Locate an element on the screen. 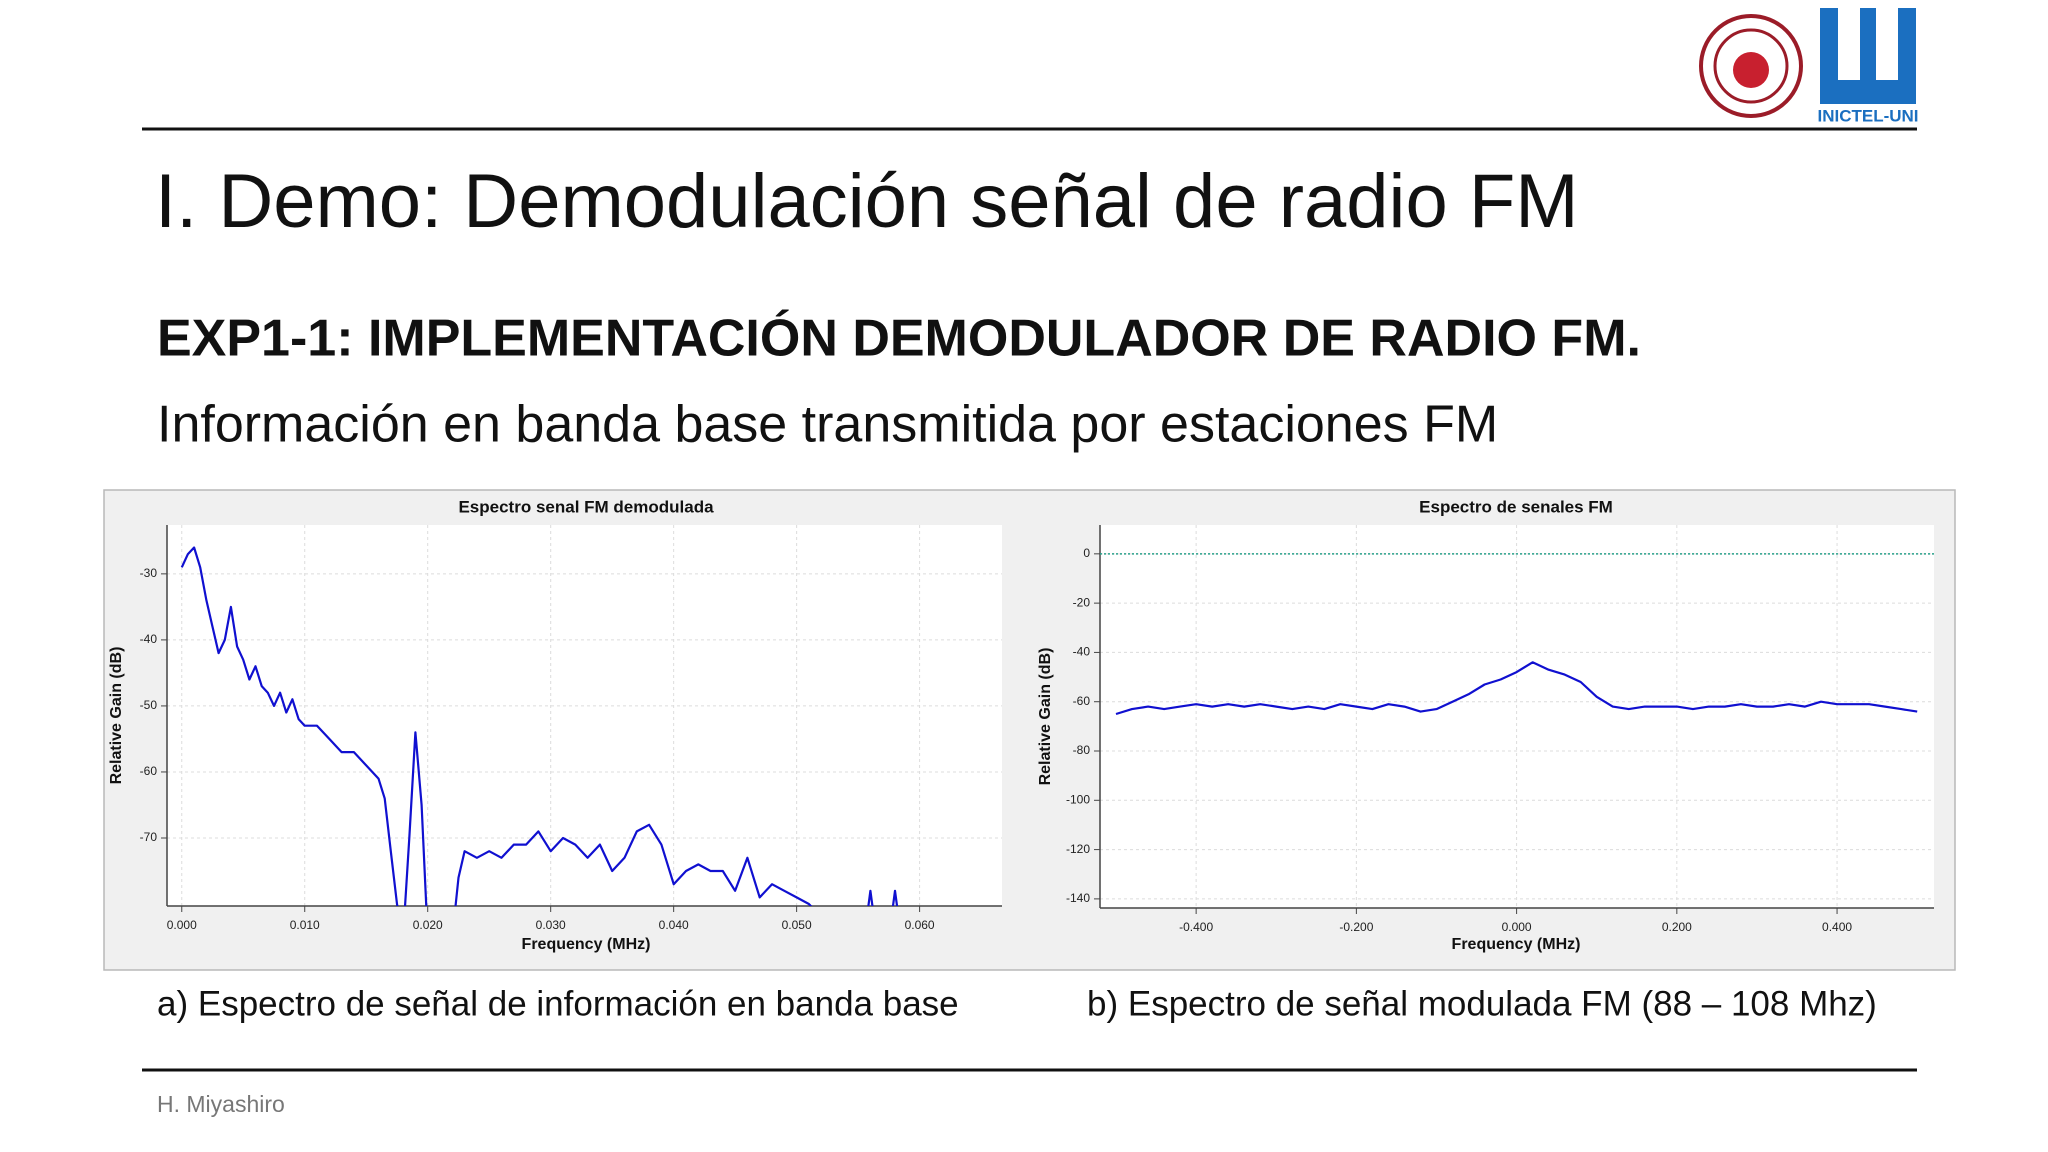 This screenshot has height=1152, width=2048. inictel-logo-band is located at coordinates (1868, 116).